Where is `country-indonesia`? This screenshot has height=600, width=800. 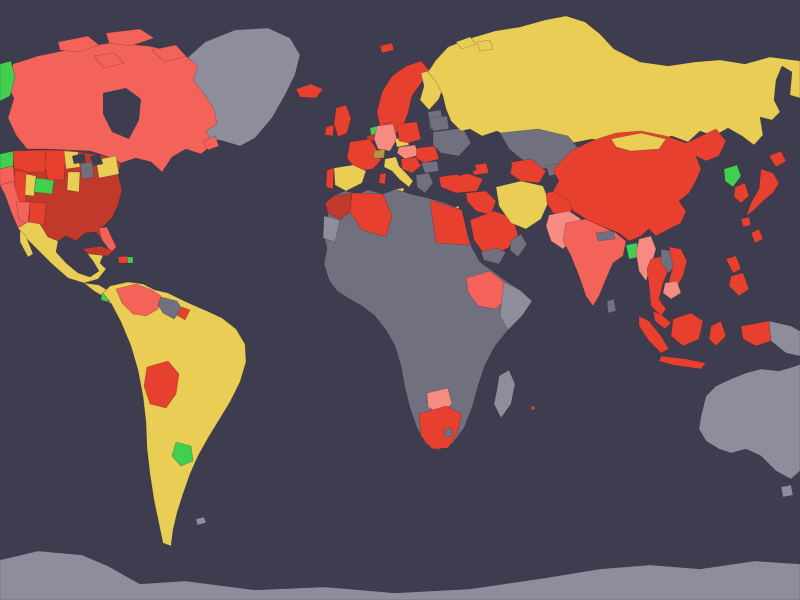
country-indonesia is located at coordinates (705, 341).